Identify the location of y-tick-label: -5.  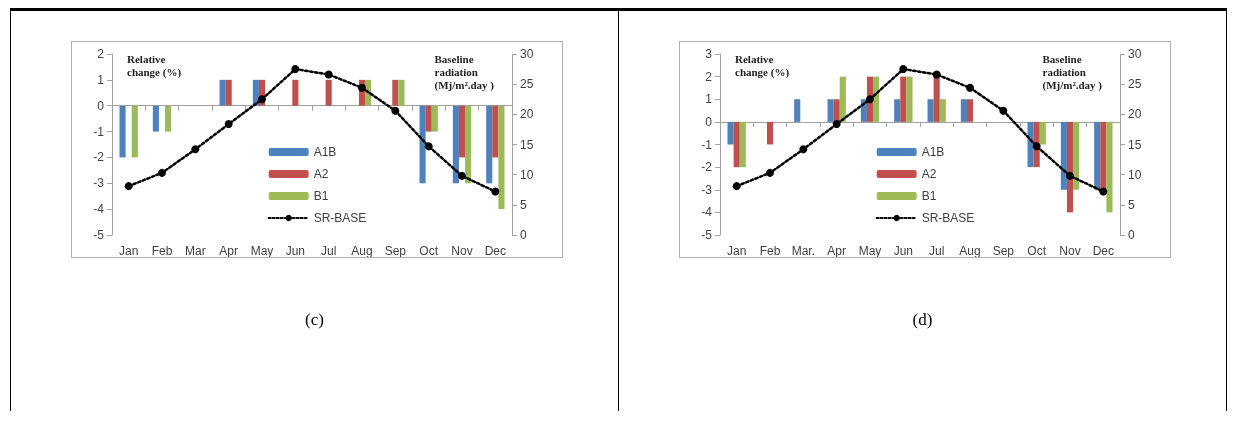
(99, 235).